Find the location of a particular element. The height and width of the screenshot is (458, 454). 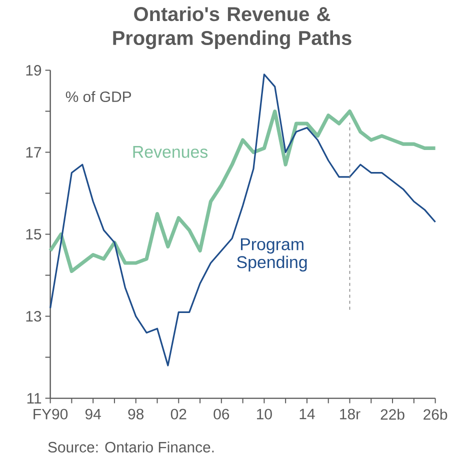

y-axis-title: % of GDP is located at coordinates (98, 96).